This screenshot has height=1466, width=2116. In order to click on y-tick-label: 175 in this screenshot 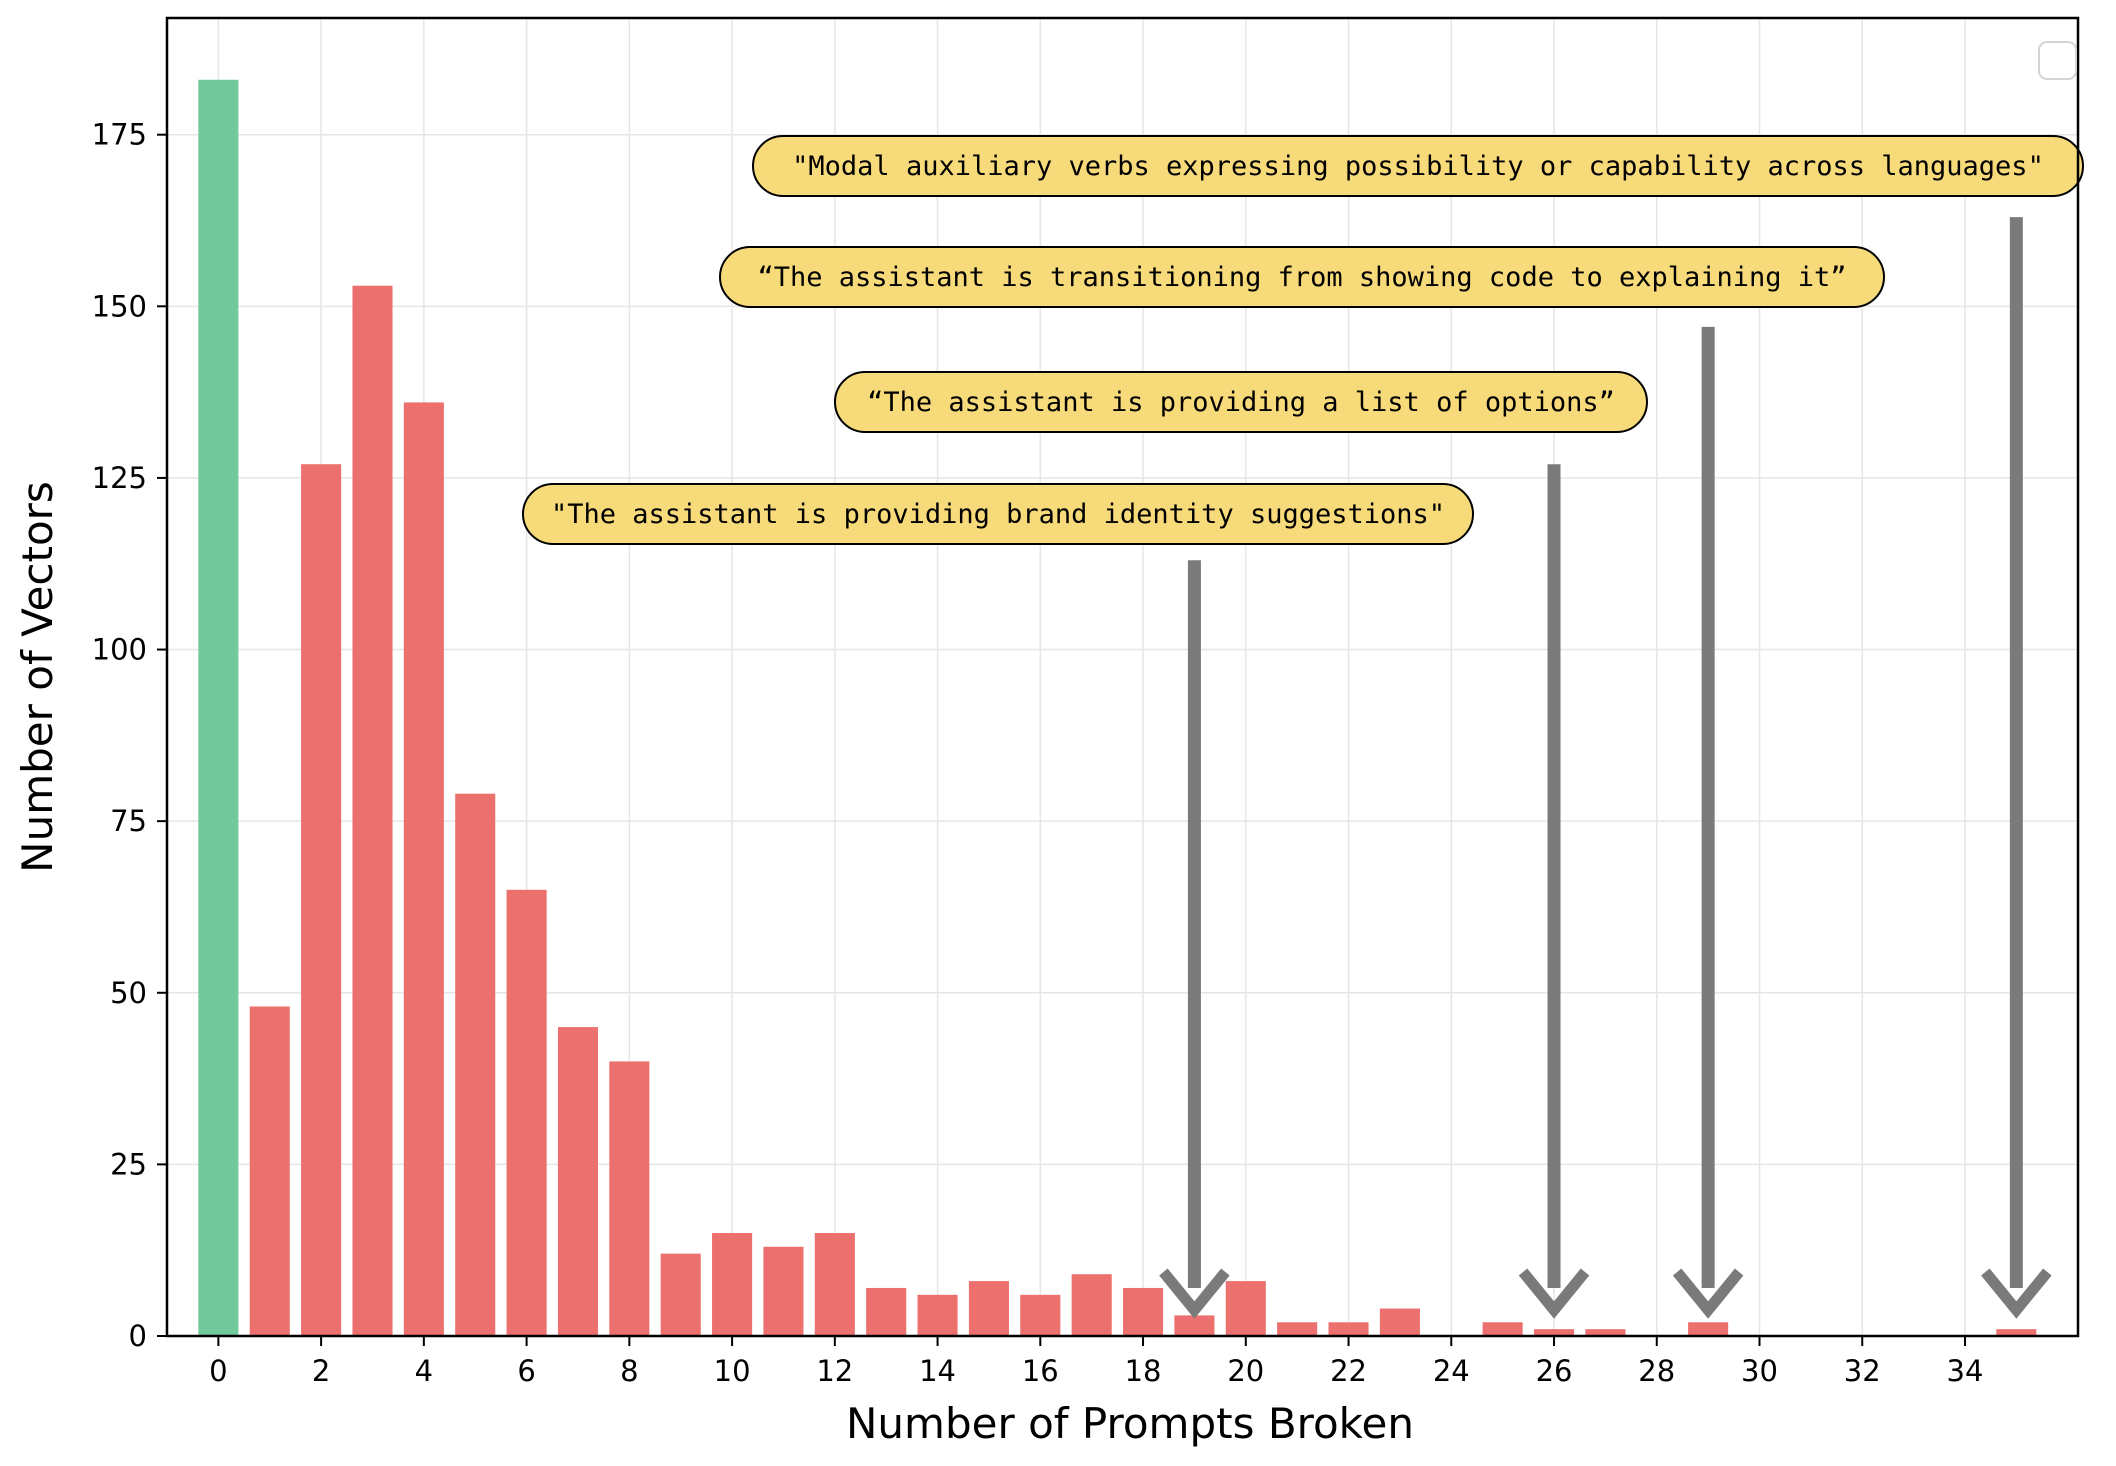, I will do `click(119, 135)`.